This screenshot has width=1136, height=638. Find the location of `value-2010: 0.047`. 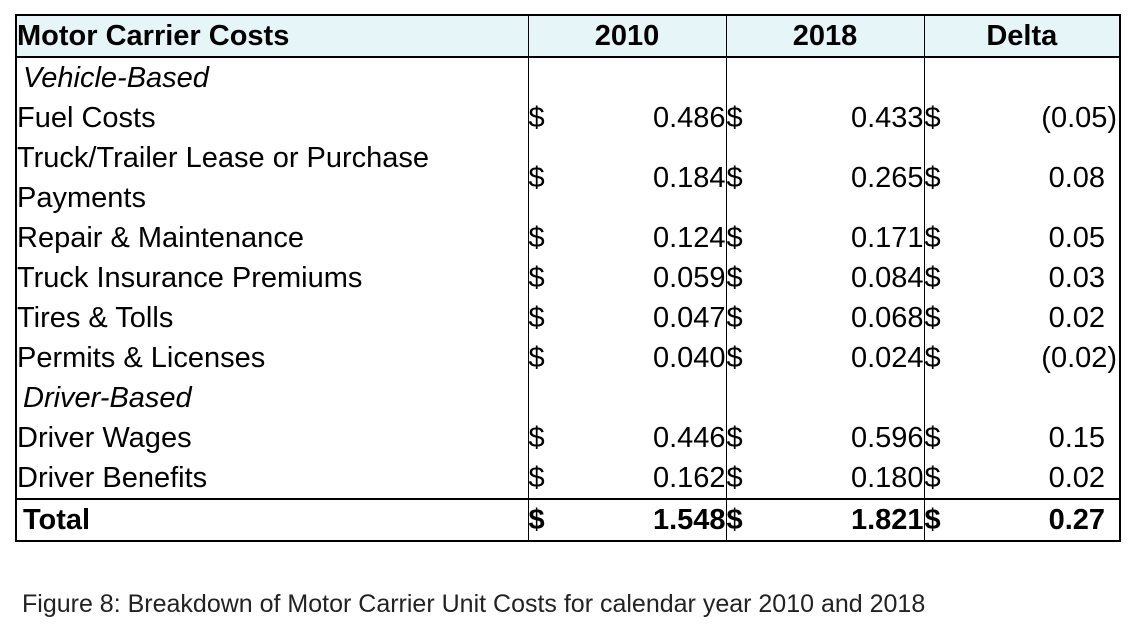

value-2010: 0.047 is located at coordinates (653, 318).